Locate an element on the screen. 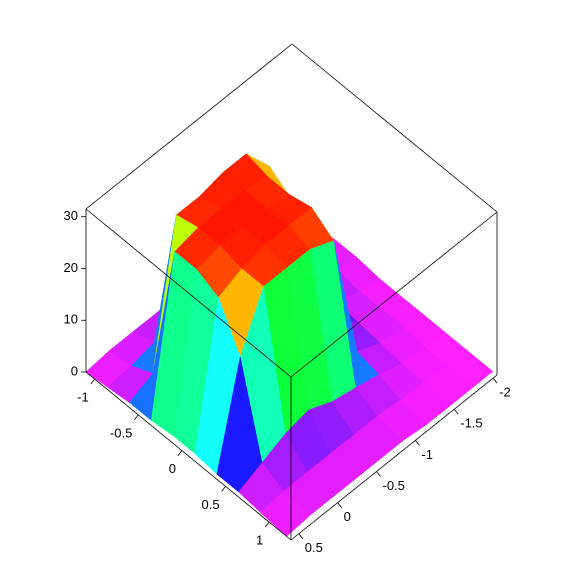  z-tick-label: 0 is located at coordinates (74, 370).